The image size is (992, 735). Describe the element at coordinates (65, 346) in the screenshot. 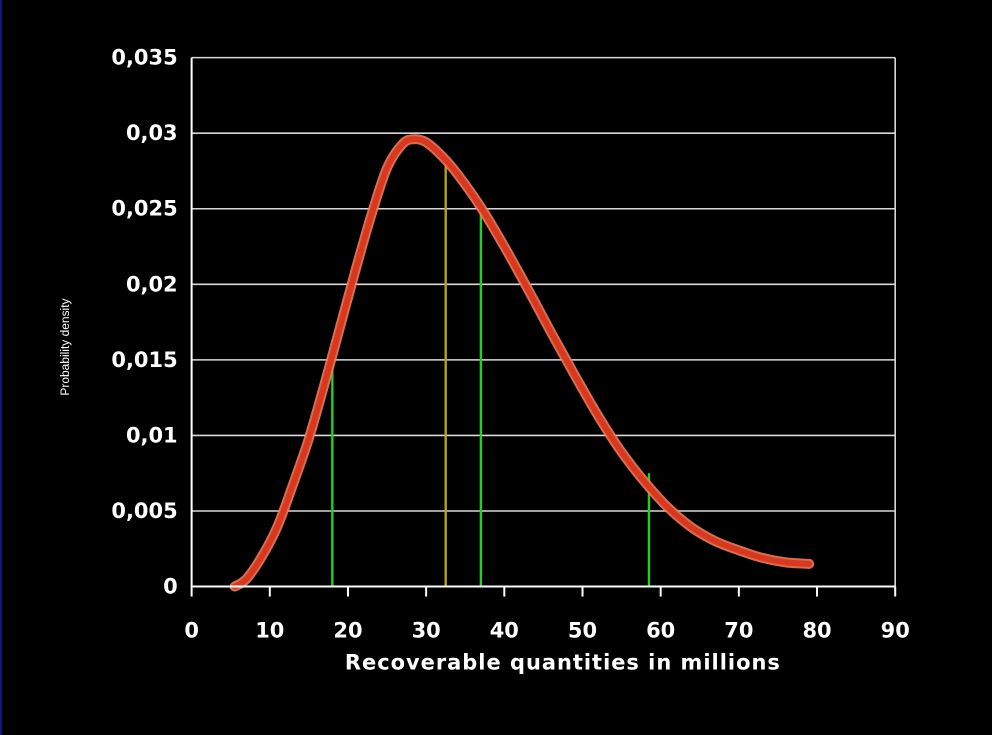

I see `y-axis-title: Probability density` at that location.